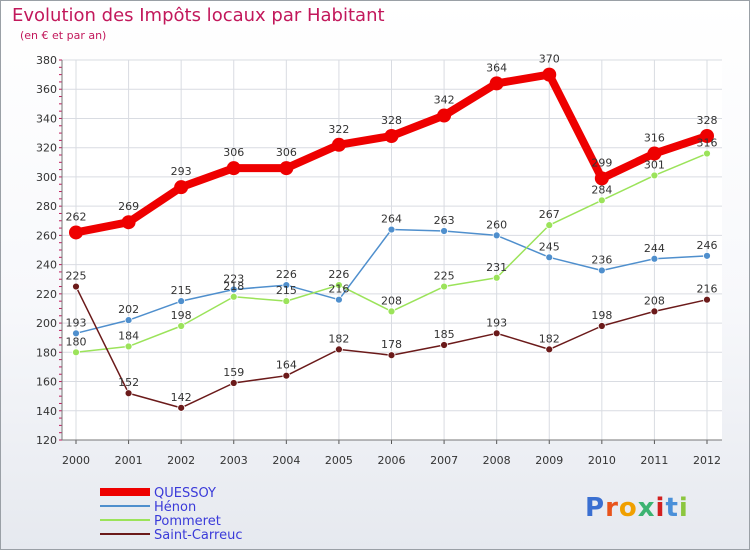  What do you see at coordinates (128, 335) in the screenshot?
I see `data-label: 184` at bounding box center [128, 335].